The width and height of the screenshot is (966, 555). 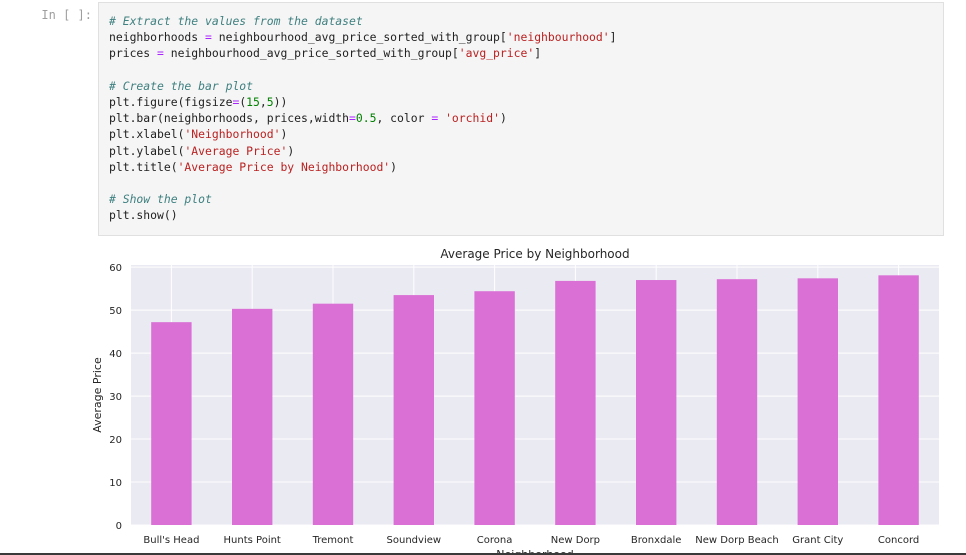 What do you see at coordinates (115, 354) in the screenshot?
I see `y-tick-label: 40` at bounding box center [115, 354].